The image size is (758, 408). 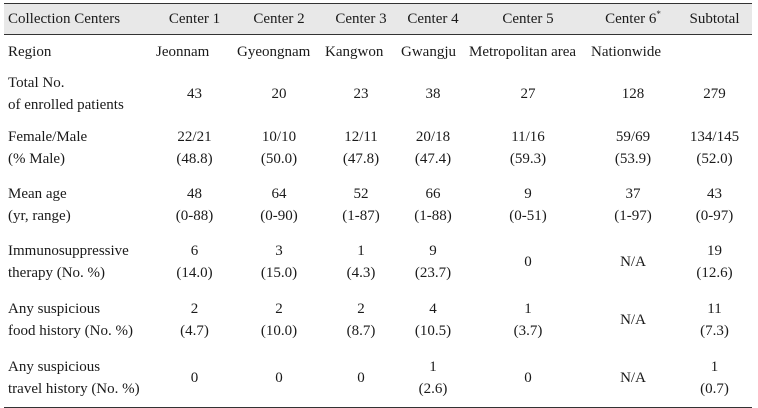 I want to click on total-cell: 279, so click(x=714, y=94).